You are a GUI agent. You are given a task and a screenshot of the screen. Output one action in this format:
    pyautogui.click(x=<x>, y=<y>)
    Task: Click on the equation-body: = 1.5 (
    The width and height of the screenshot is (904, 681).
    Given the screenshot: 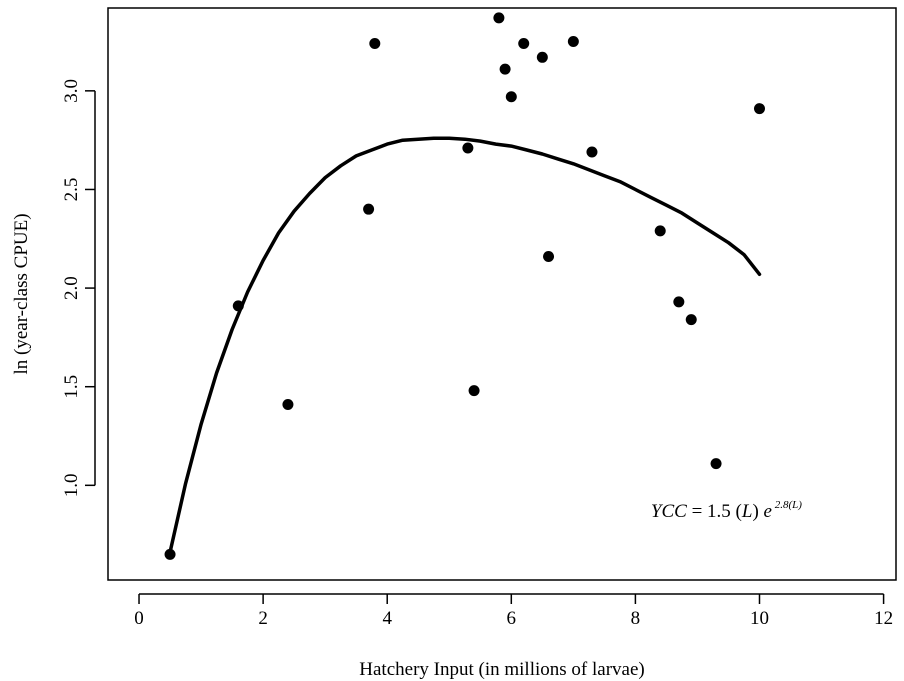 What is the action you would take?
    pyautogui.click(x=714, y=511)
    